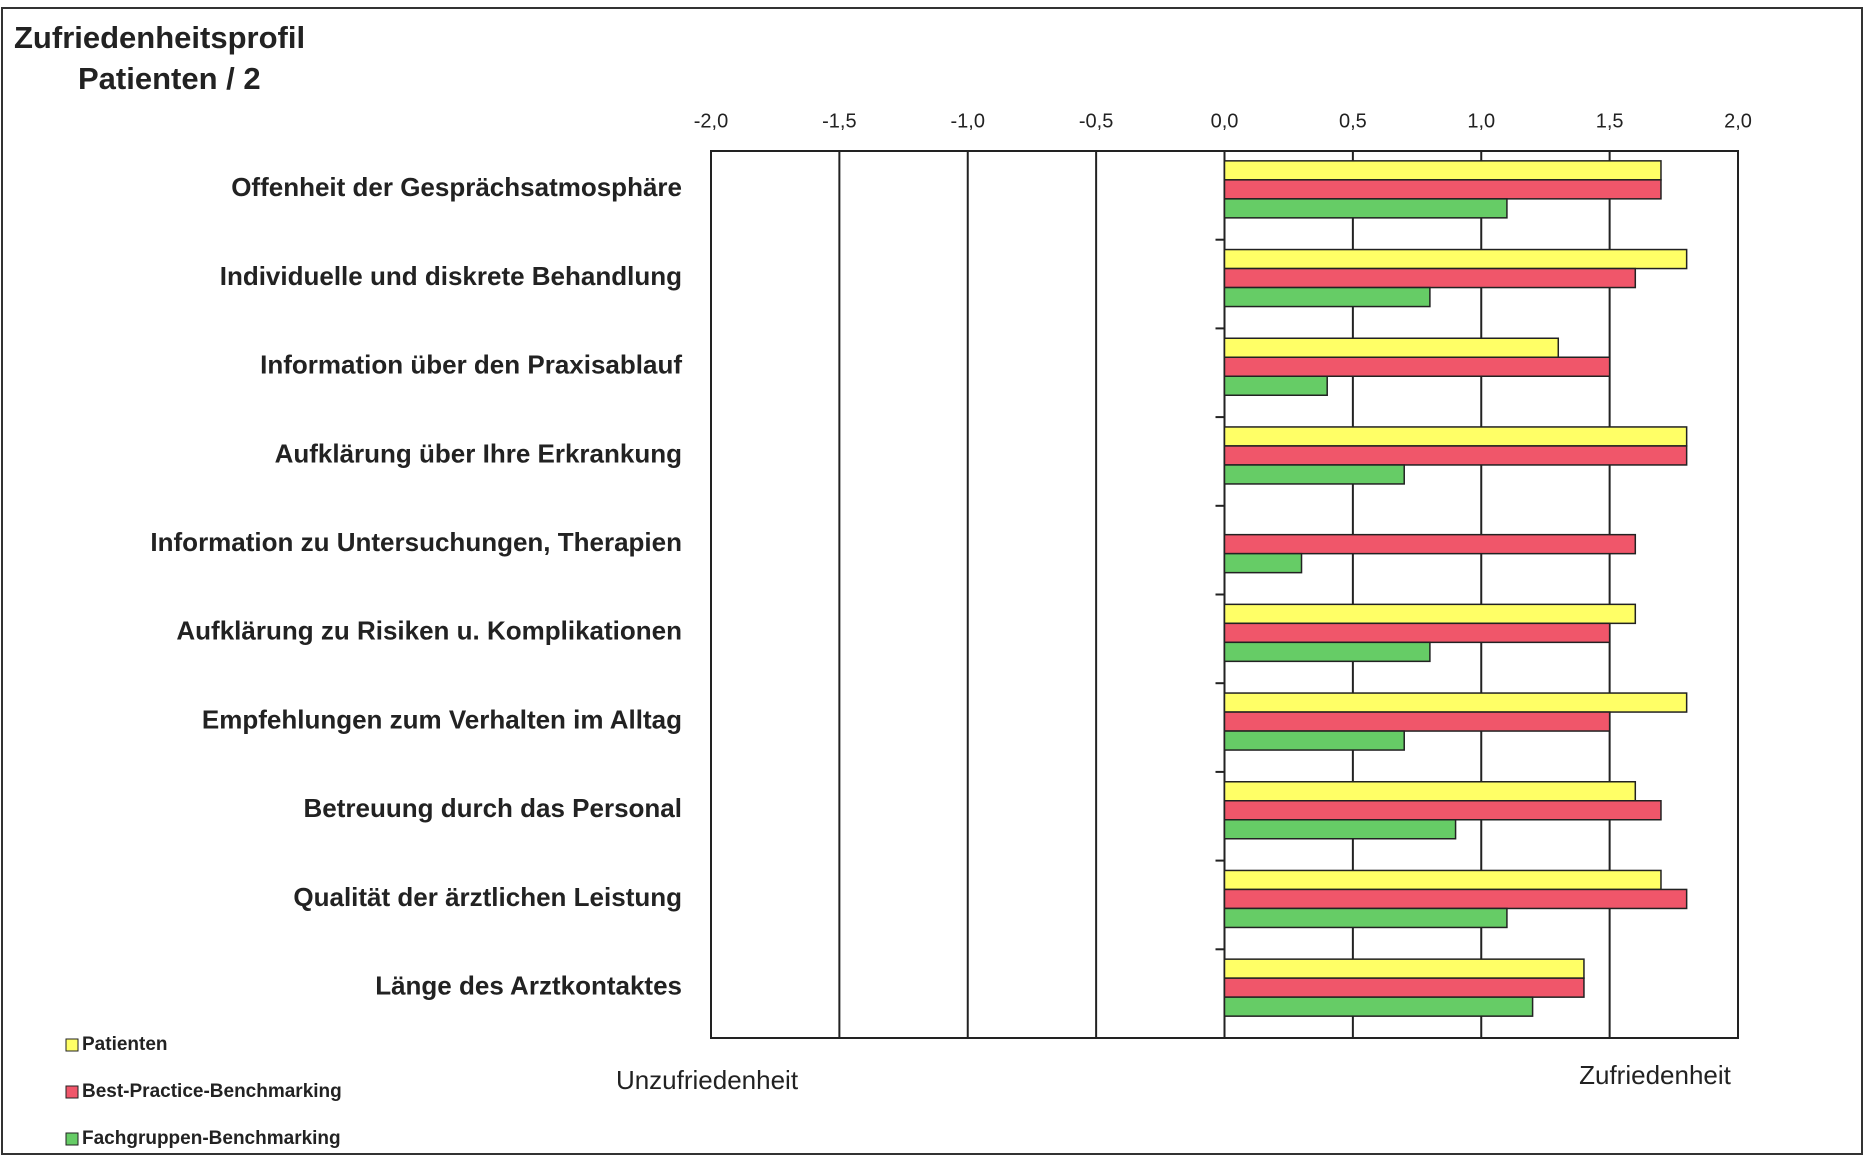 This screenshot has width=1865, height=1158. What do you see at coordinates (1655, 1075) in the screenshot?
I see `annotation: Zufriedenheit` at bounding box center [1655, 1075].